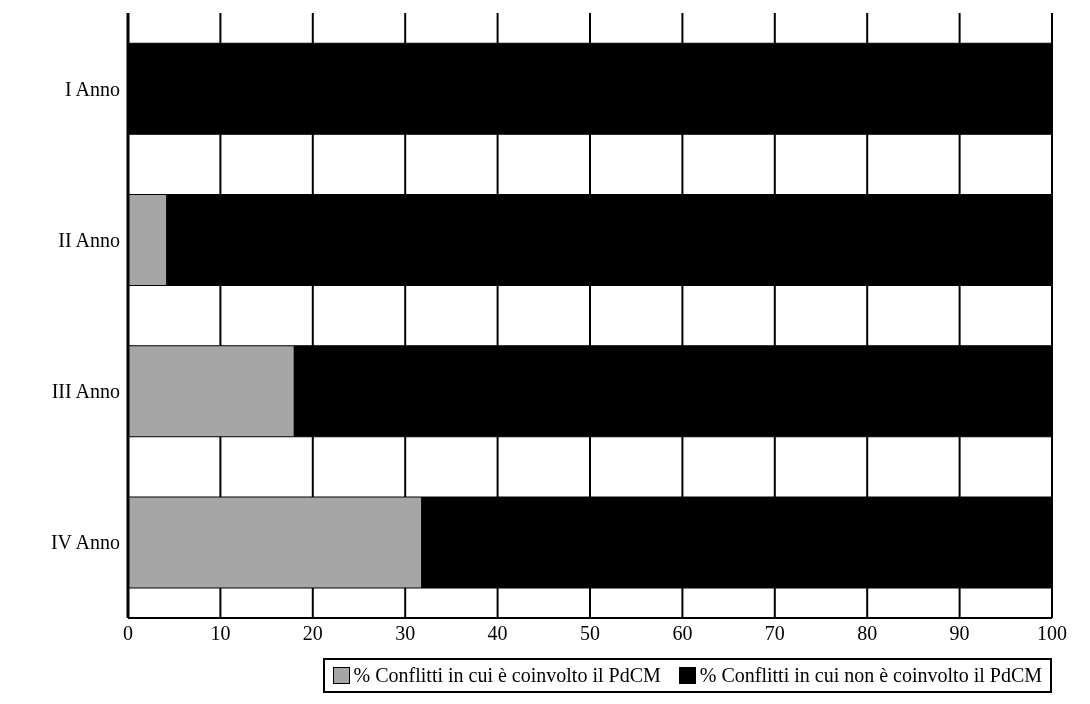 This screenshot has height=704, width=1090. Describe the element at coordinates (128, 633) in the screenshot. I see `x-tick-label: 0` at that location.